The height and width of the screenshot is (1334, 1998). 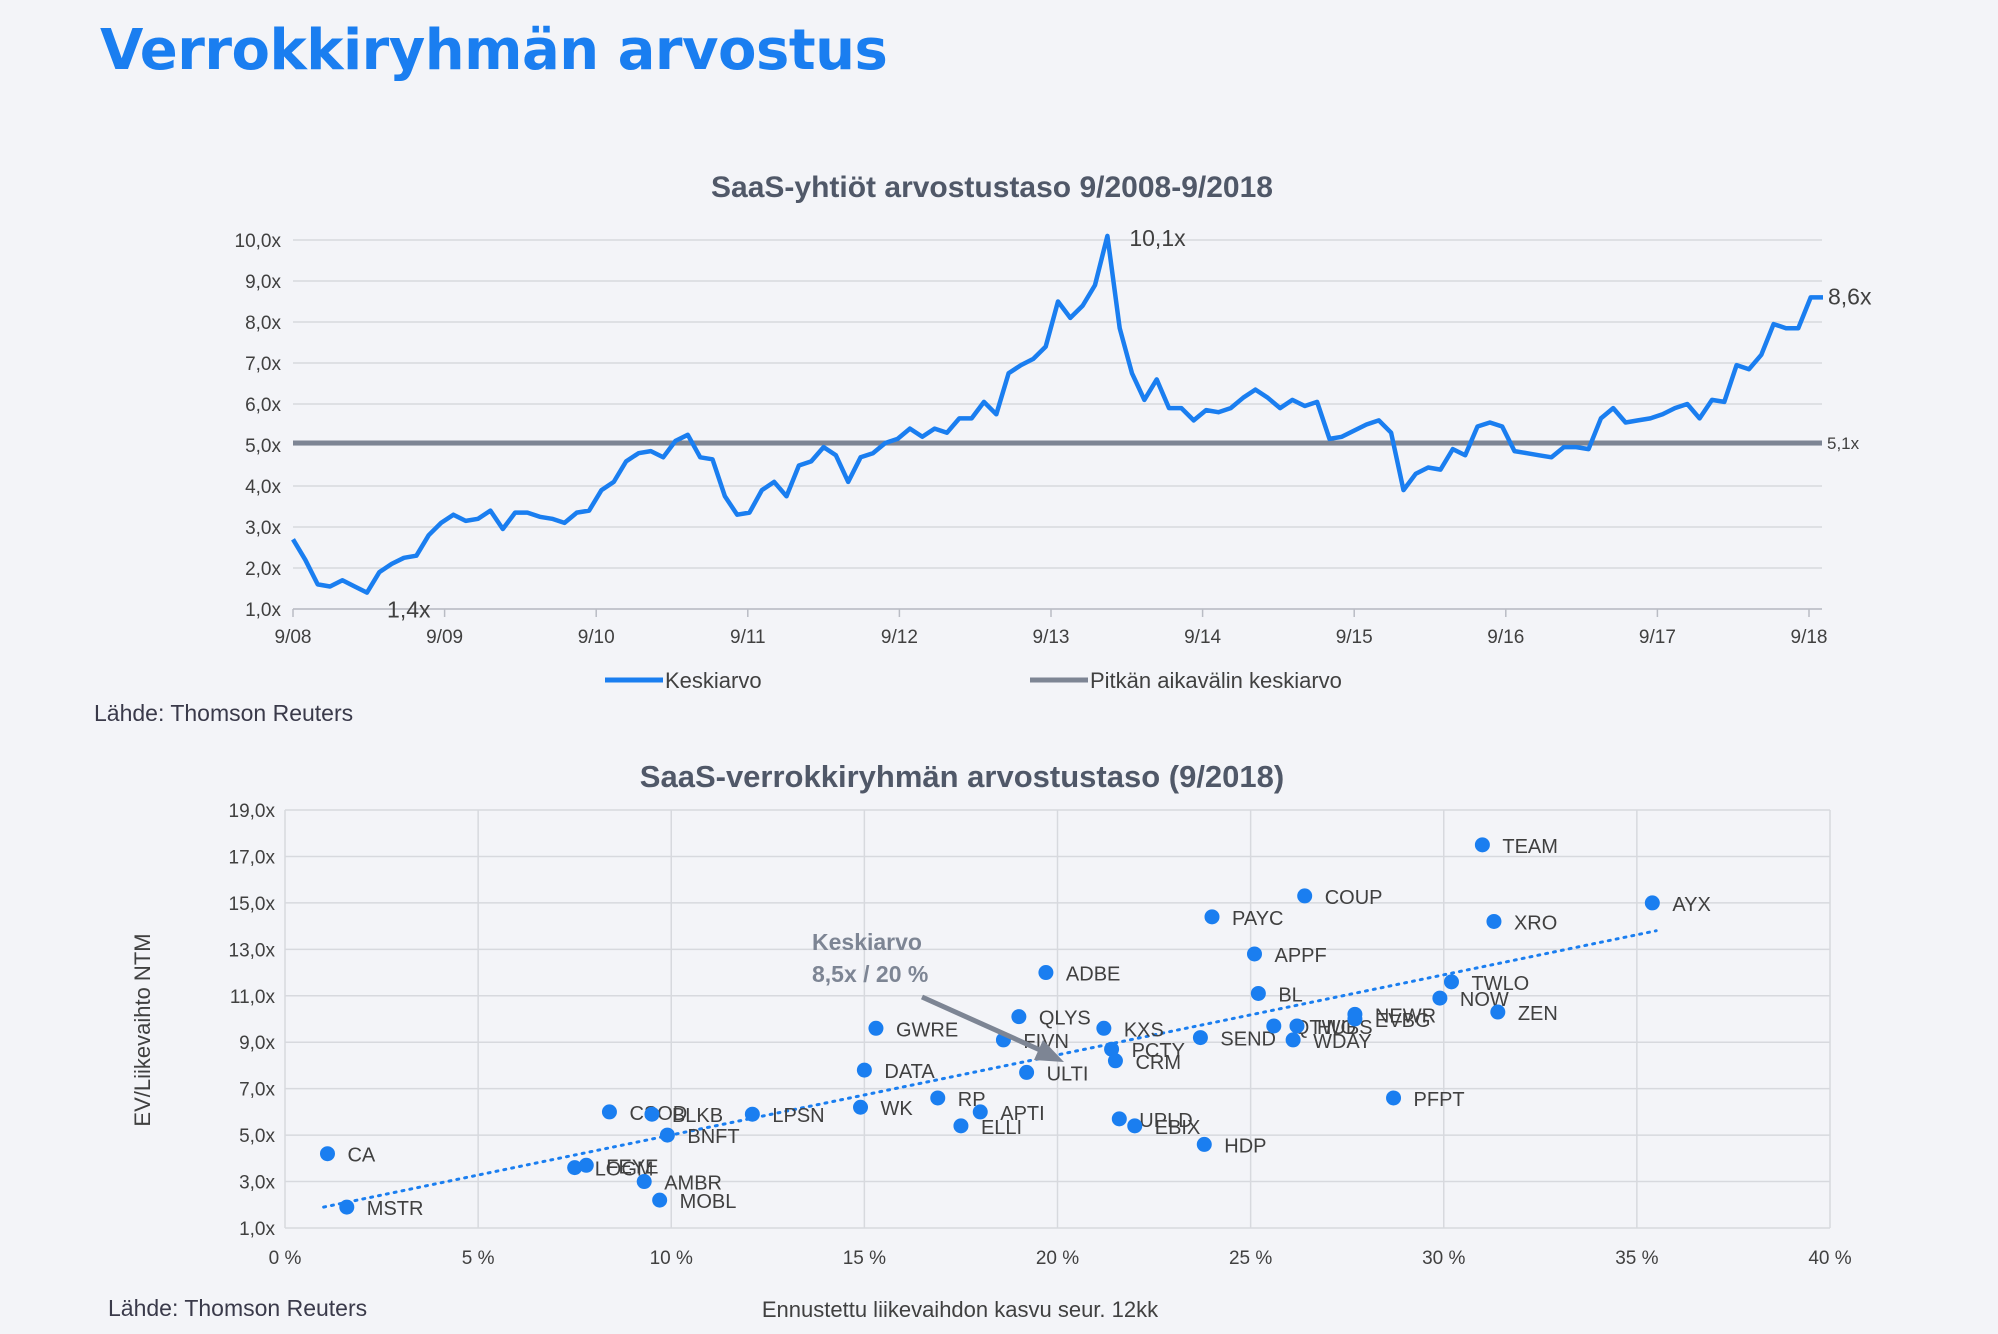 I want to click on line-y-tick-label: 6,0x, so click(x=263, y=405).